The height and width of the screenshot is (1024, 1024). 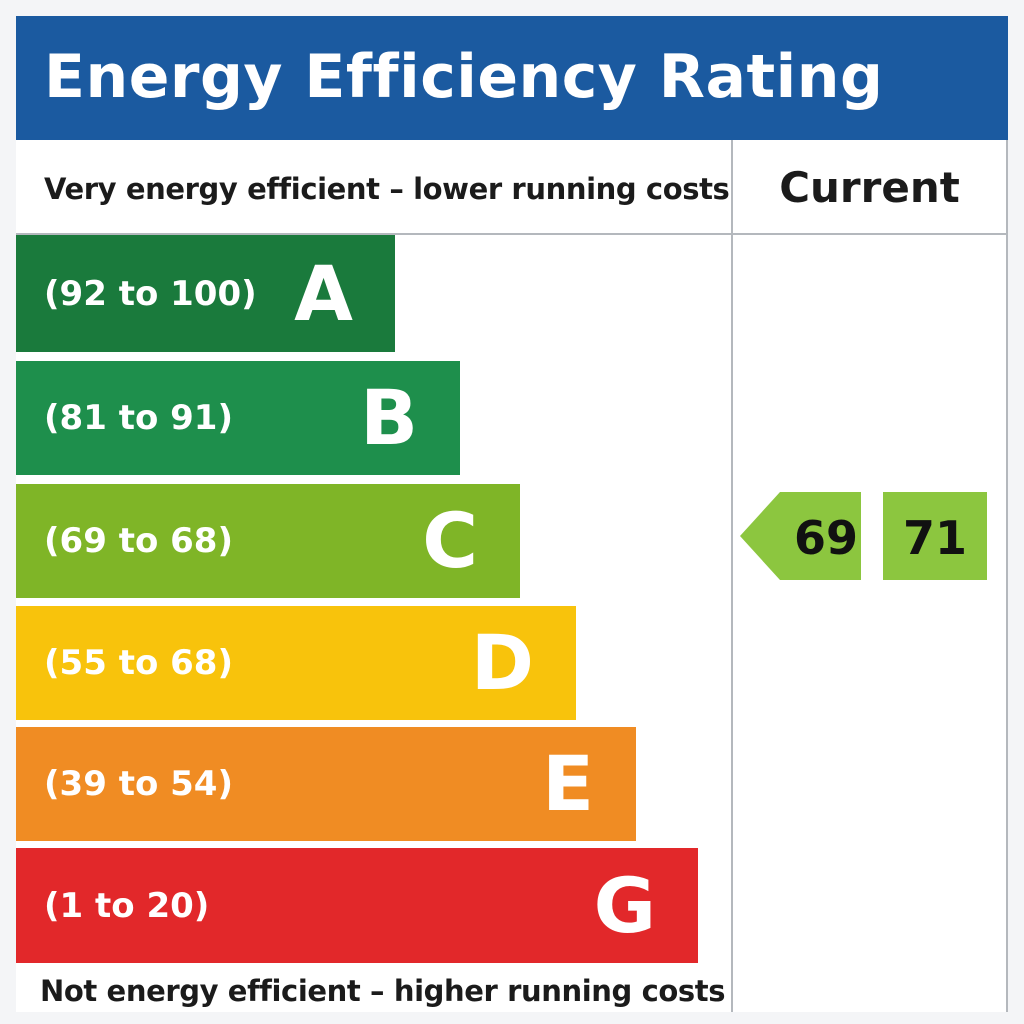 I want to click on rating-band-c: (69 to 68) C, so click(x=268, y=541).